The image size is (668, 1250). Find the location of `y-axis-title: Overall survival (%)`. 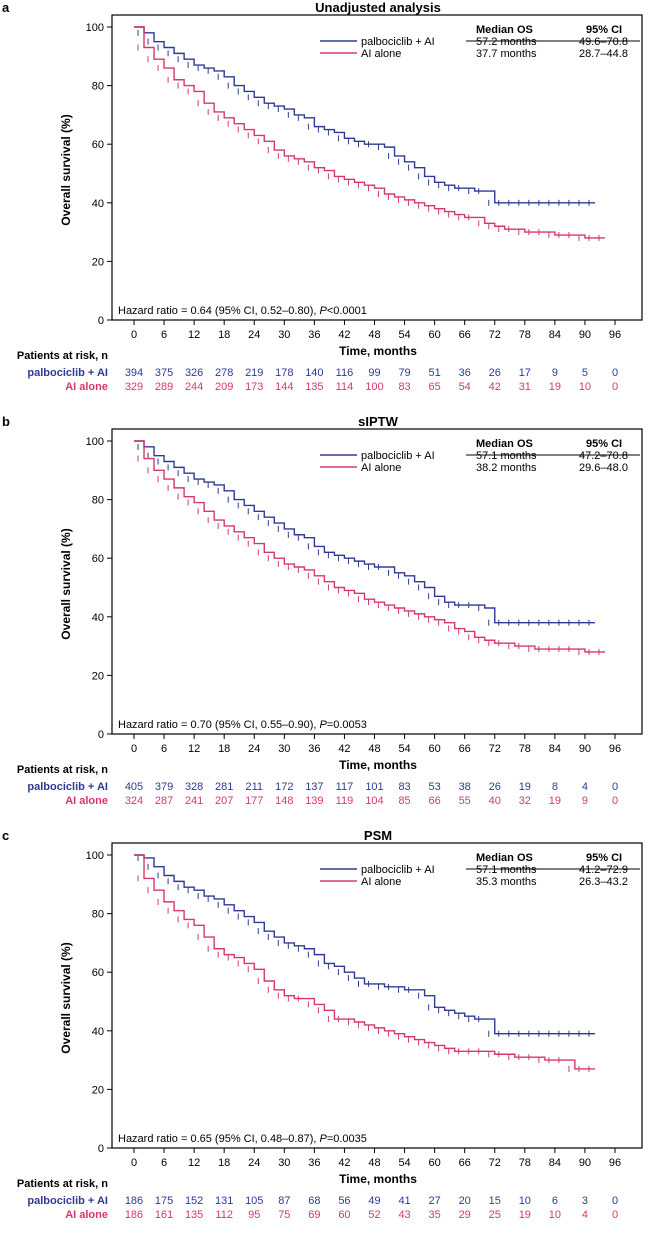

y-axis-title: Overall survival (%) is located at coordinates (66, 997).